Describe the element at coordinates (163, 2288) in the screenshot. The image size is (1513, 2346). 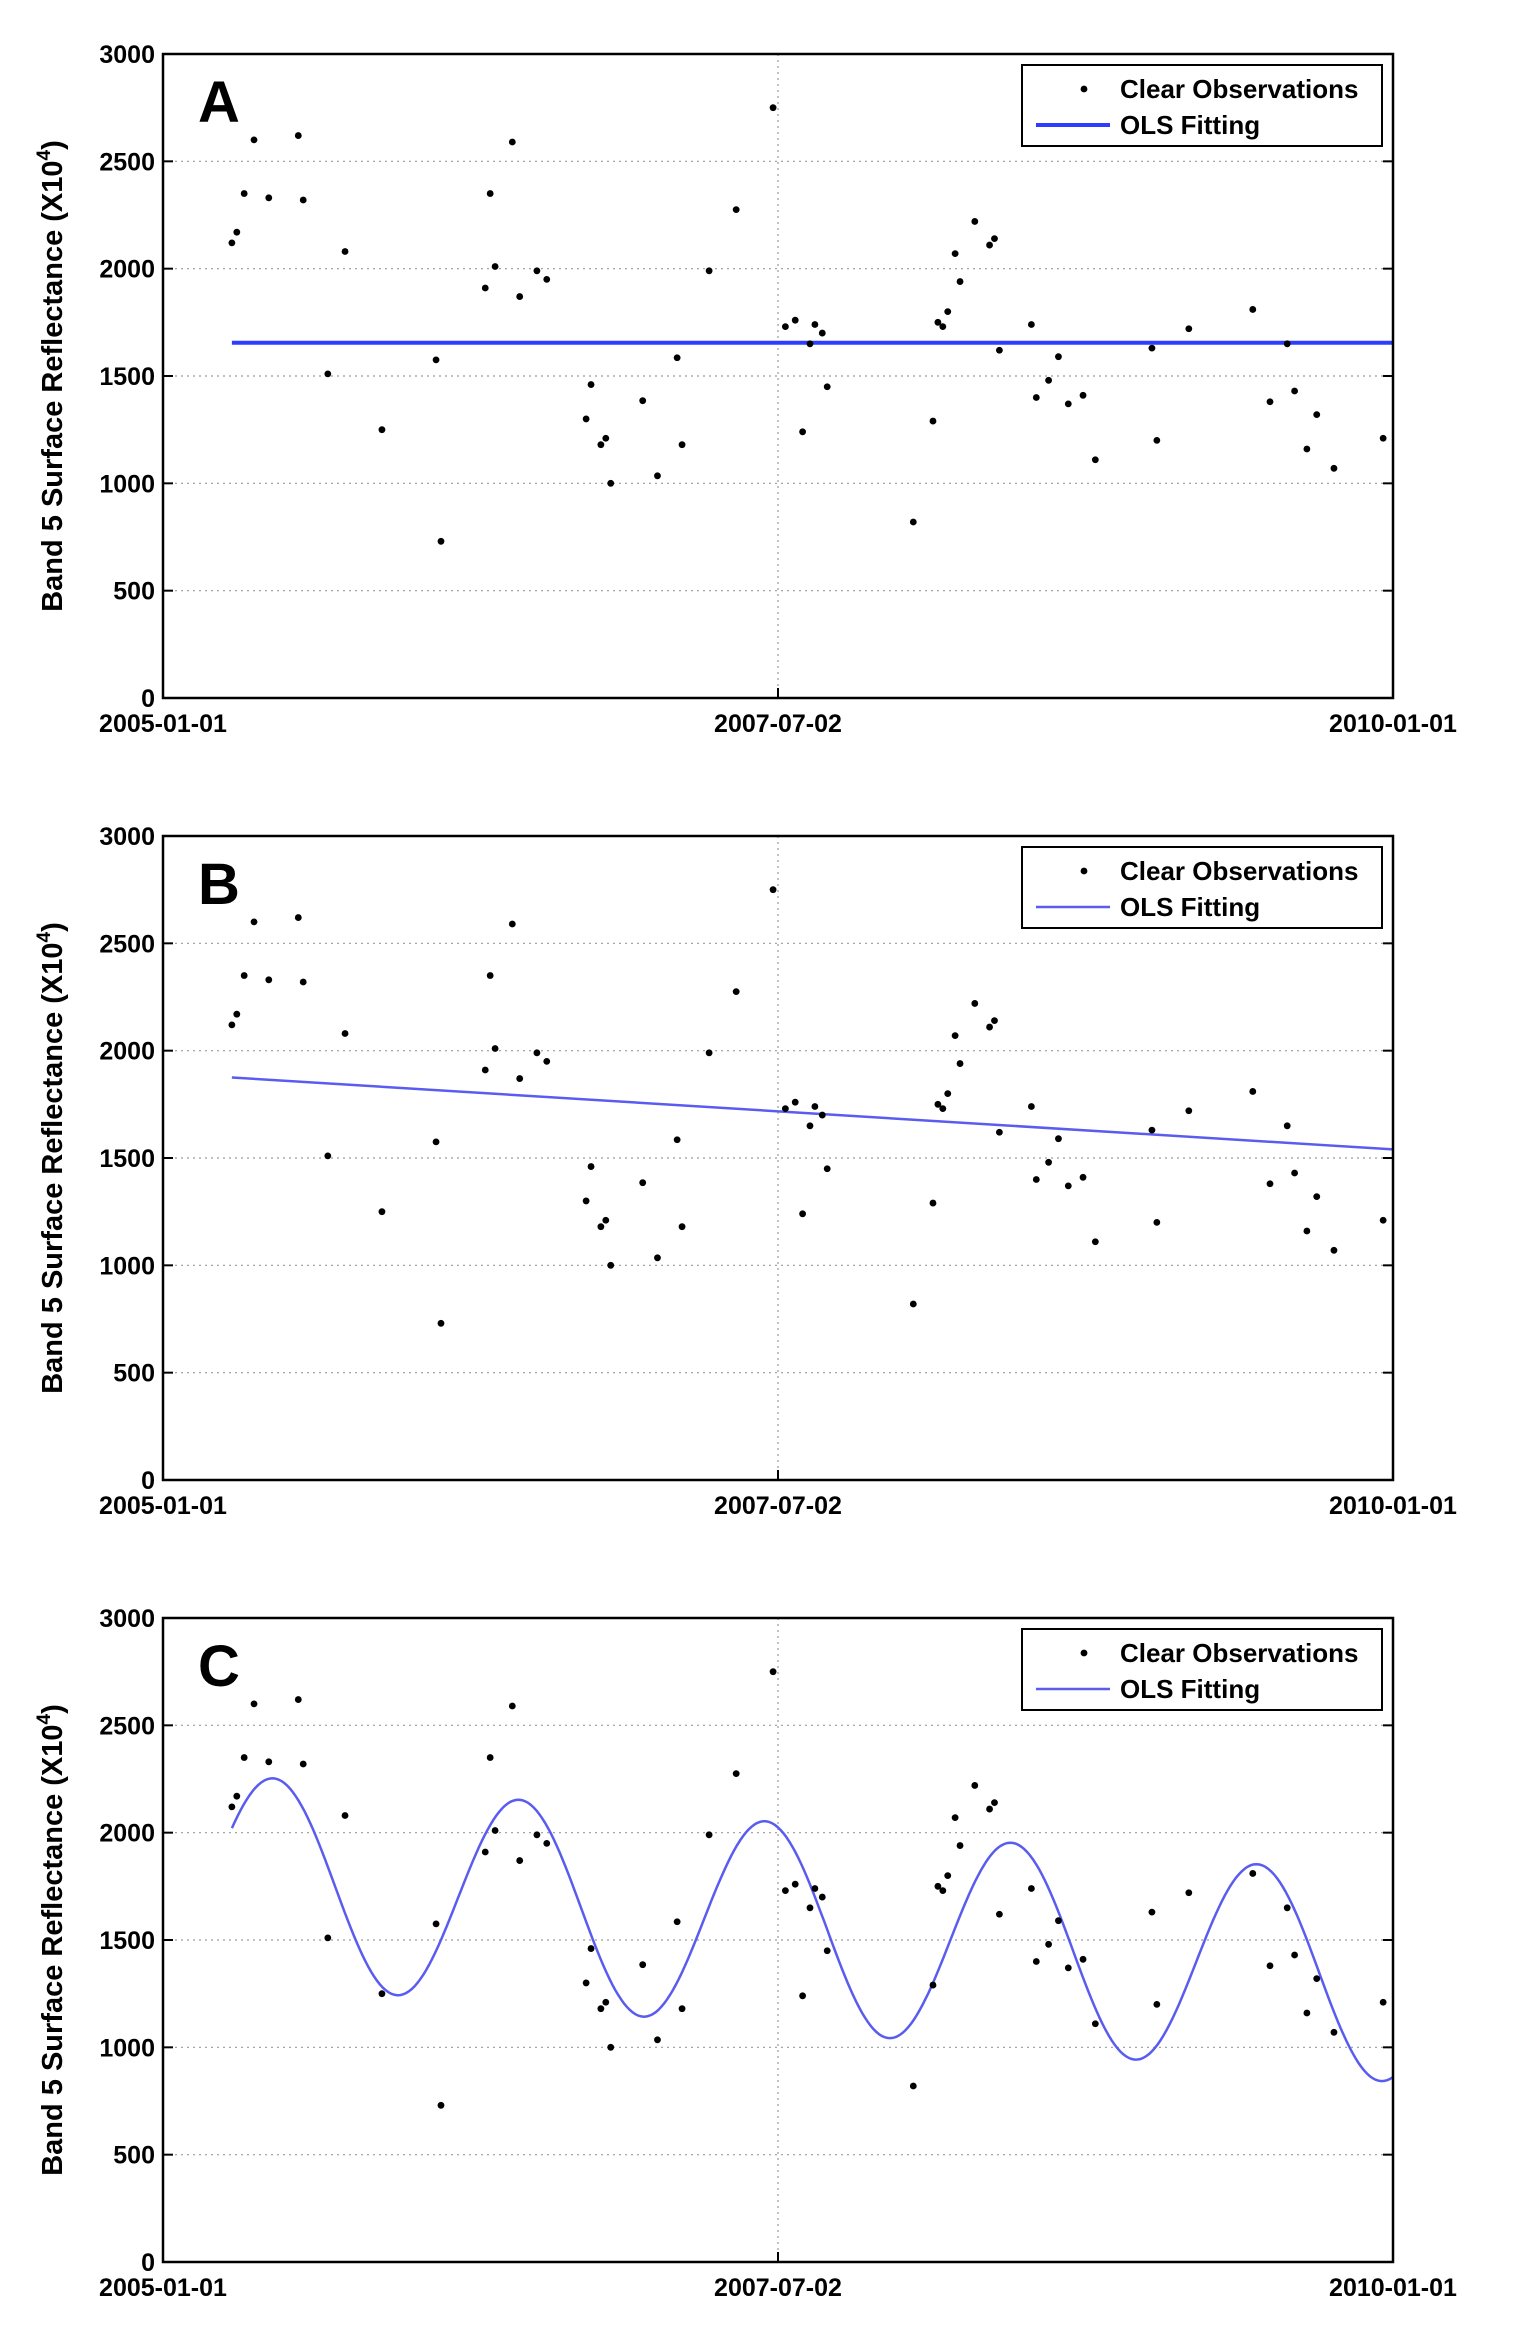
I see `x-tick-label: 2005-01-01` at that location.